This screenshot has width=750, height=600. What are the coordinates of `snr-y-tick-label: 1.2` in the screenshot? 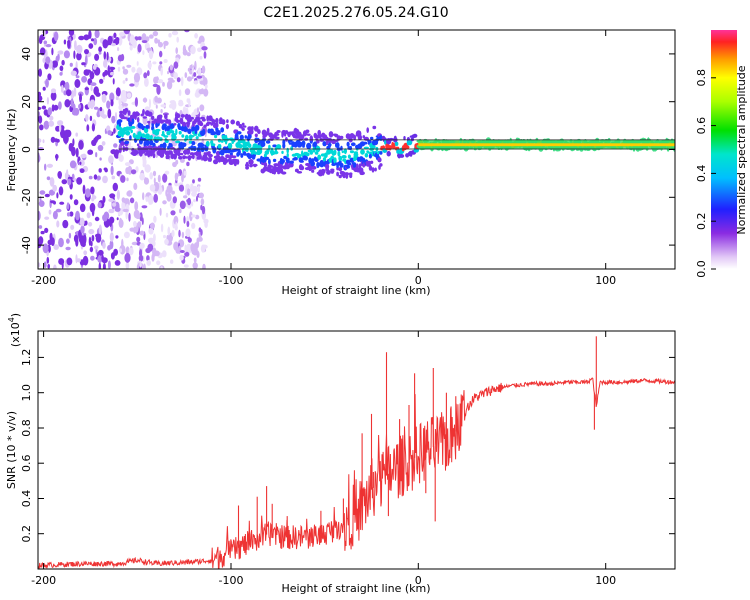 It's located at (26, 358).